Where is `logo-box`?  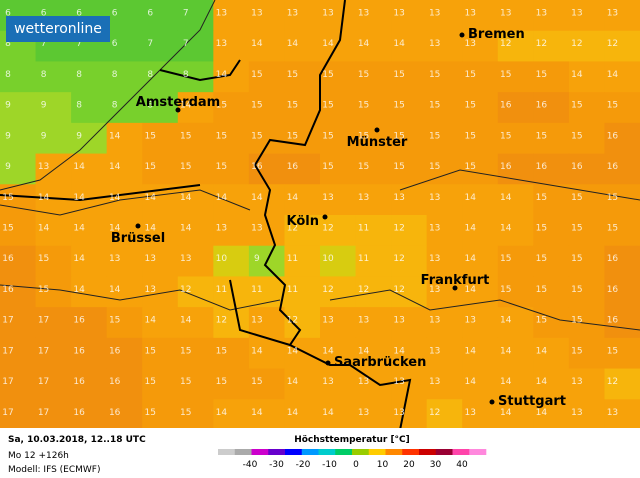
logo-box is located at coordinates (58, 29).